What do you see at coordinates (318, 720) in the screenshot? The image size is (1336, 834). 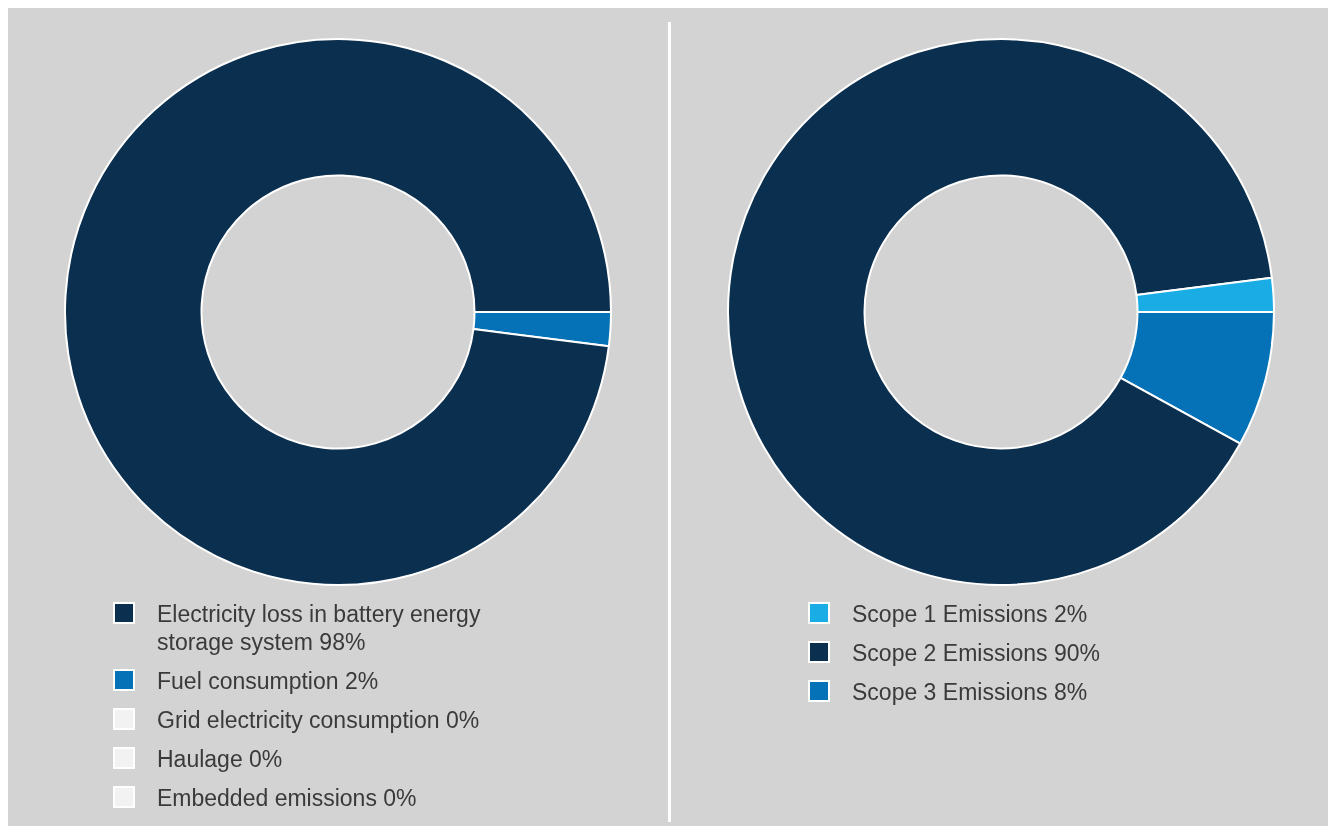 I see `legend-label: Grid electricity consumption 0%` at bounding box center [318, 720].